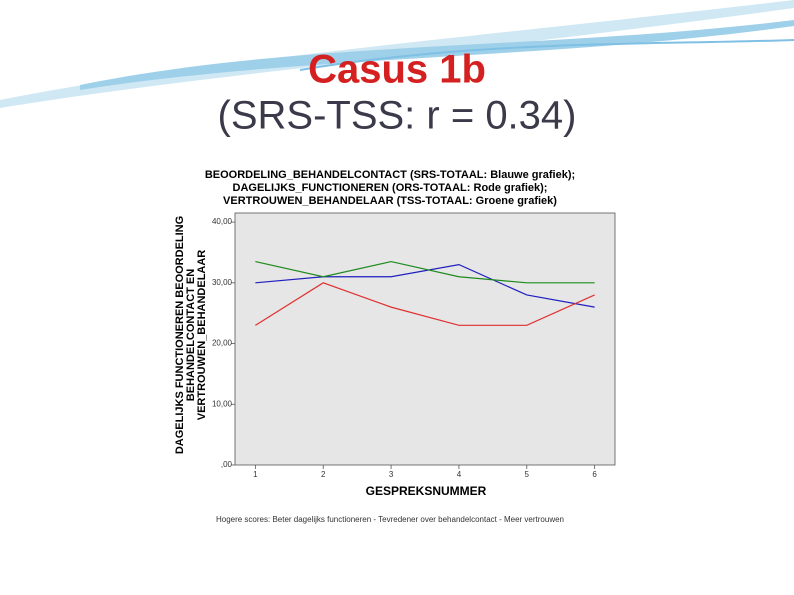 The height and width of the screenshot is (595, 794). What do you see at coordinates (594, 474) in the screenshot?
I see `x-tick-label: 6` at bounding box center [594, 474].